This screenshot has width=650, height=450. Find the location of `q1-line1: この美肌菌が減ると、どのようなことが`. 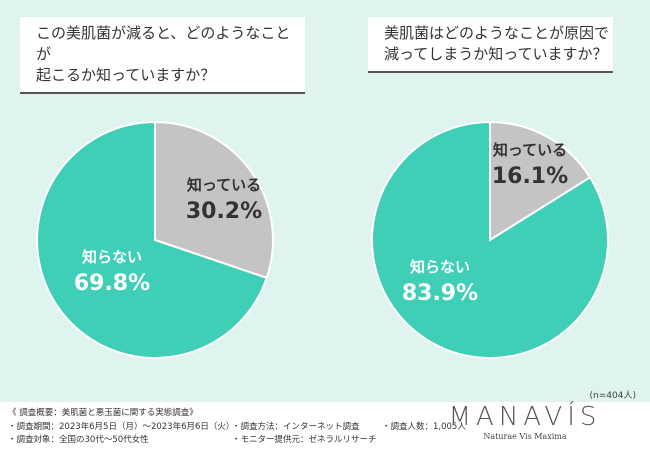

q1-line1: この美肌菌が減ると、どのようなことが is located at coordinates (163, 43).